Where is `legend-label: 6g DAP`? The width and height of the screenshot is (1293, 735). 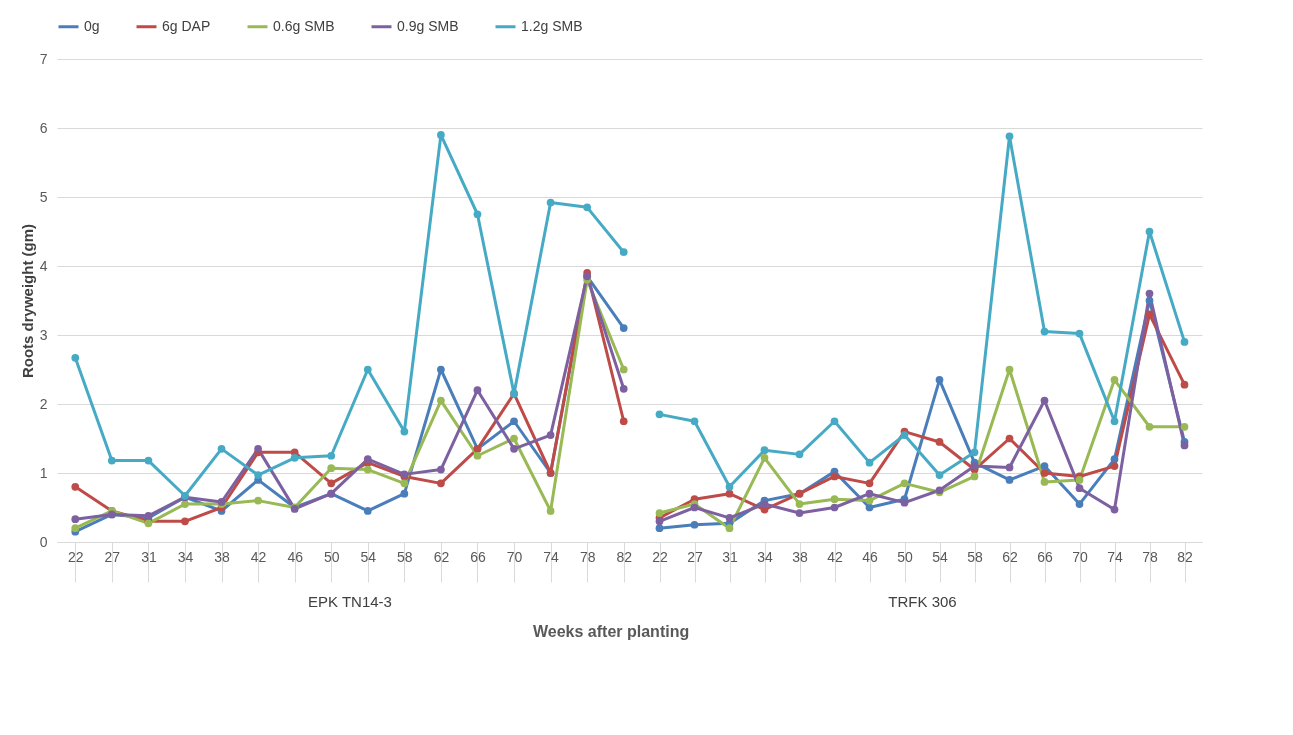
legend-label: 6g DAP is located at coordinates (186, 25).